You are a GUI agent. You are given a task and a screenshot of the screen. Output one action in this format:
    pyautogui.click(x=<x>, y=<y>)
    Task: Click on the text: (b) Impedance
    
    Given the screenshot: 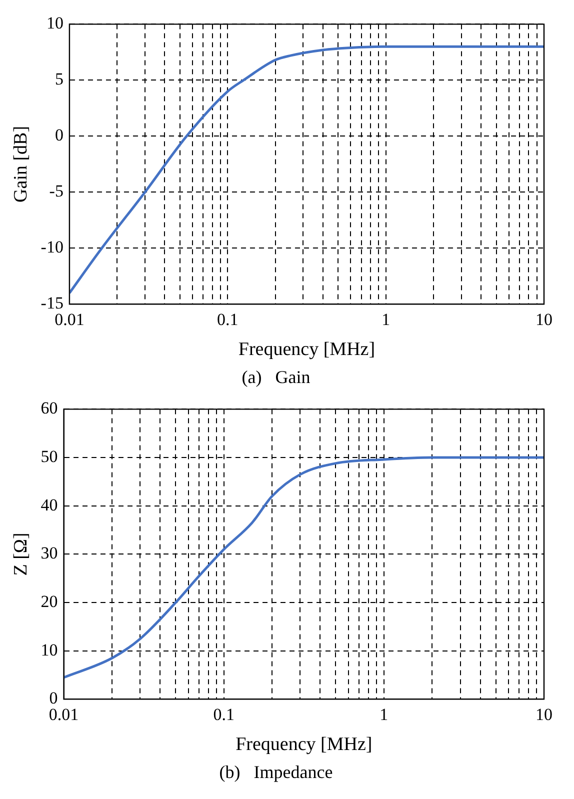 What is the action you would take?
    pyautogui.click(x=276, y=772)
    